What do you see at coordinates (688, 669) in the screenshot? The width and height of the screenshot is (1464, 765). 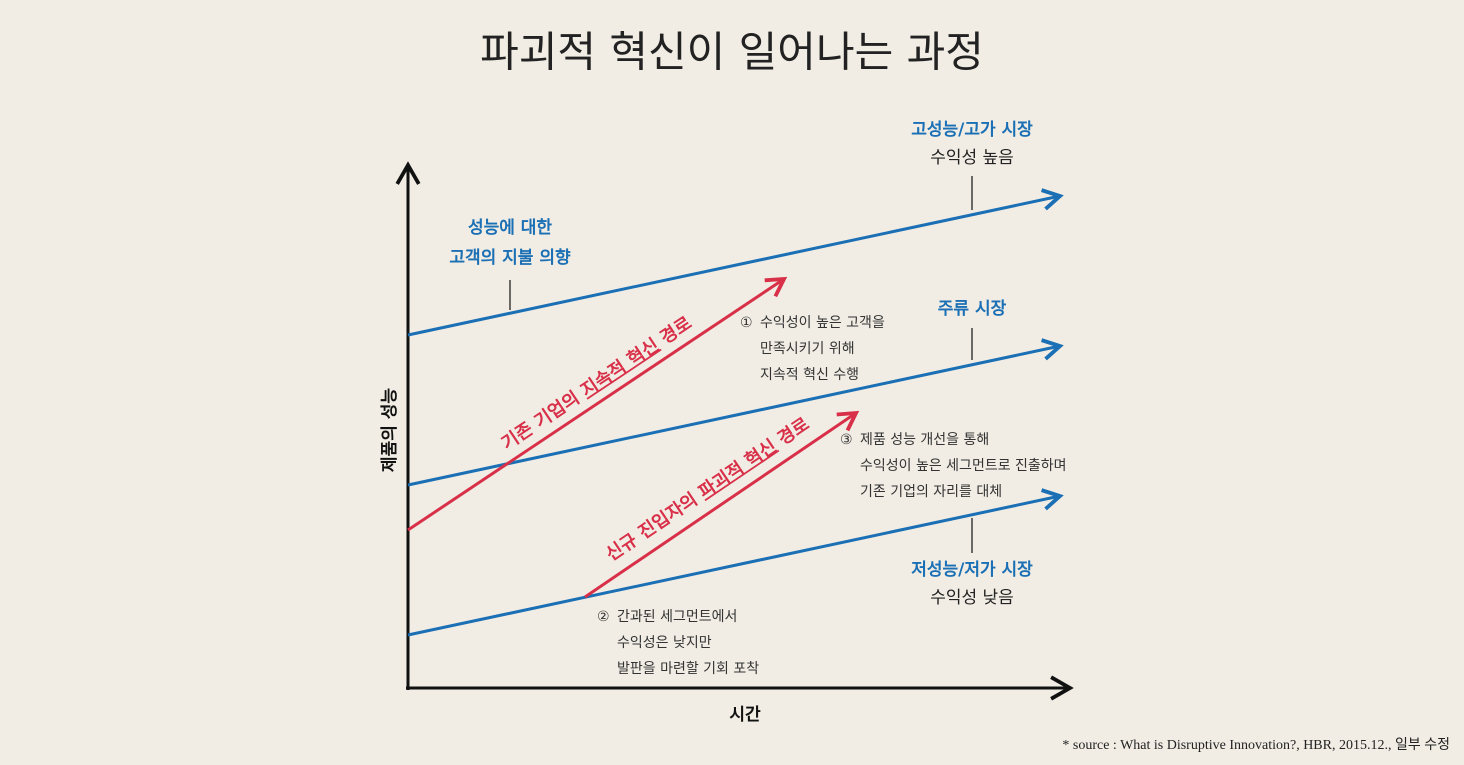 I see `annotation-line: 발판을 마련할 기회 포착` at bounding box center [688, 669].